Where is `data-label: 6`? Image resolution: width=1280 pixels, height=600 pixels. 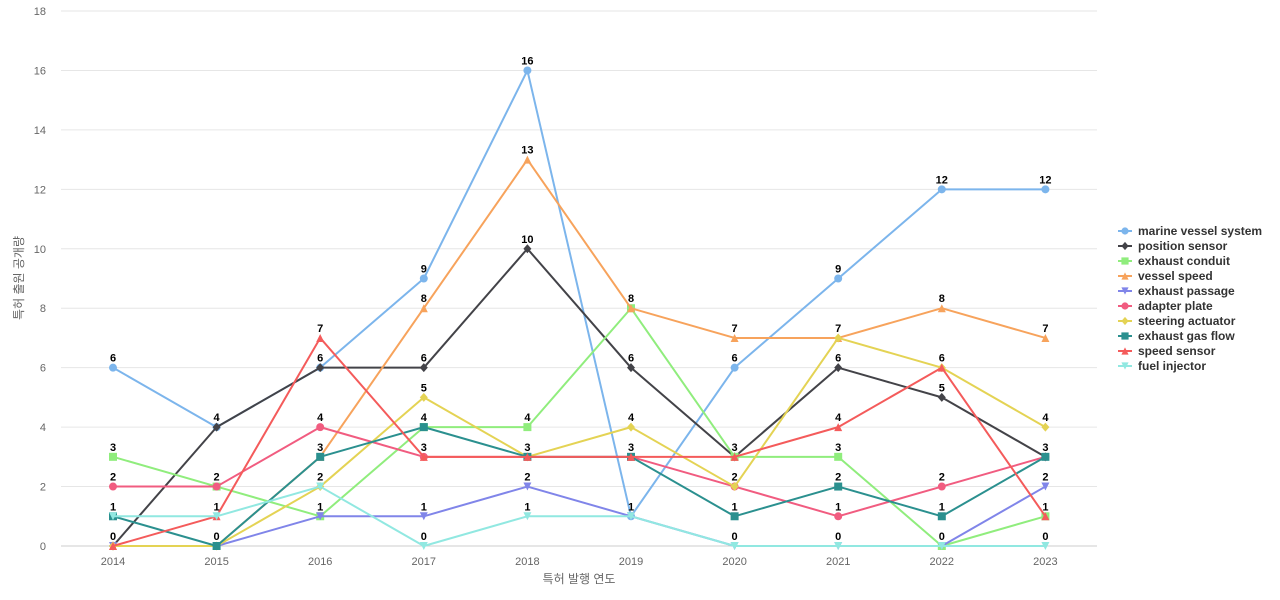 data-label: 6 is located at coordinates (838, 359).